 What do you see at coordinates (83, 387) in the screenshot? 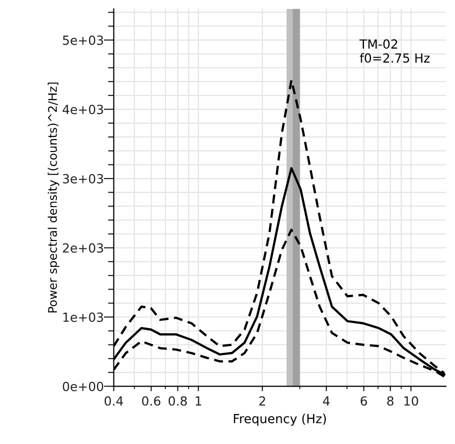
I see `y-tick-label: 0e+00` at bounding box center [83, 387].